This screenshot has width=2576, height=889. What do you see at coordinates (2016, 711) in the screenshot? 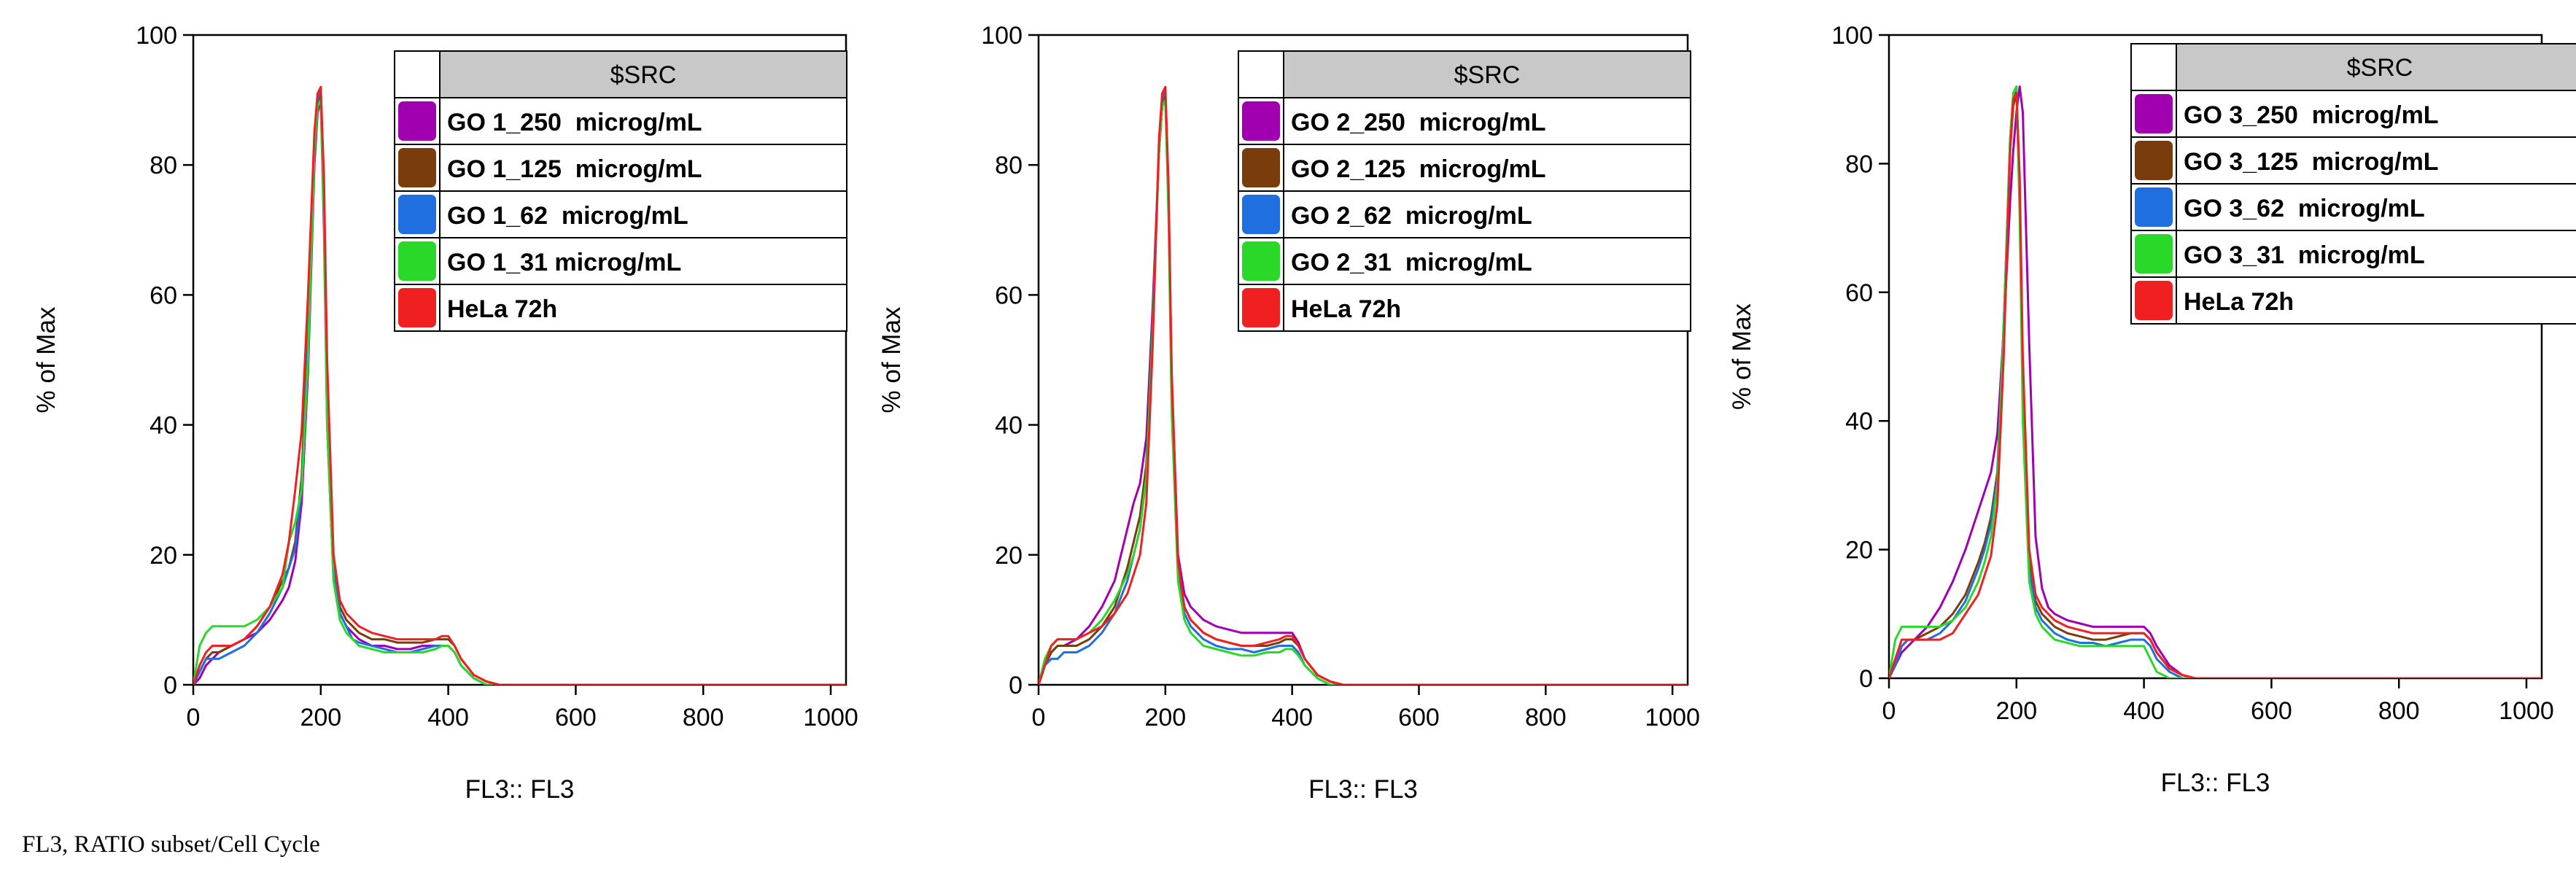
I see `x-tick-label: 200` at bounding box center [2016, 711].